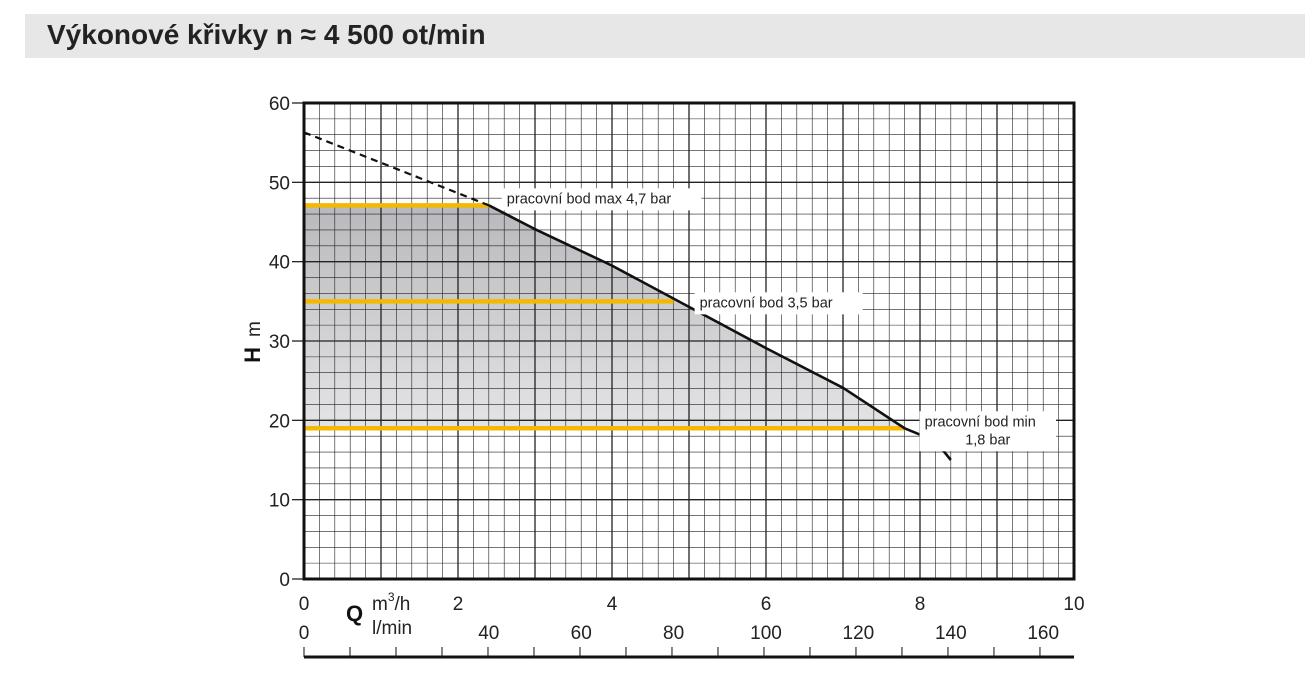 This screenshot has width=1305, height=683. I want to click on x2-tick-label: 80, so click(673, 633).